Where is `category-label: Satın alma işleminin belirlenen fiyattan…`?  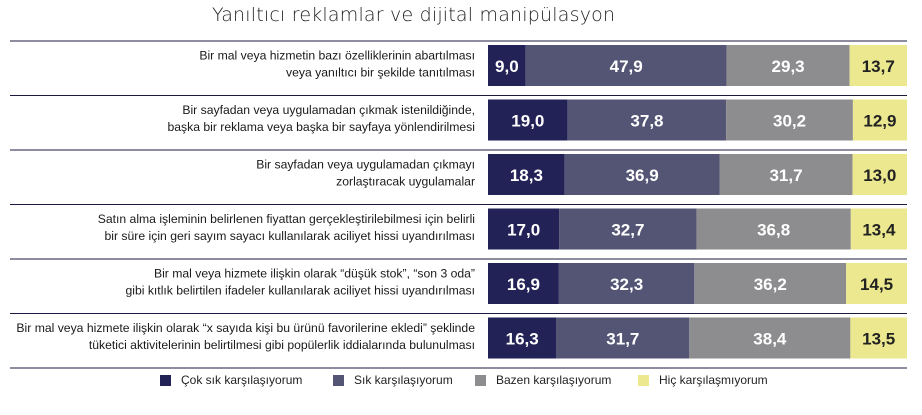 category-label: Satın alma işleminin belirlenen fiyattan… is located at coordinates (286, 219).